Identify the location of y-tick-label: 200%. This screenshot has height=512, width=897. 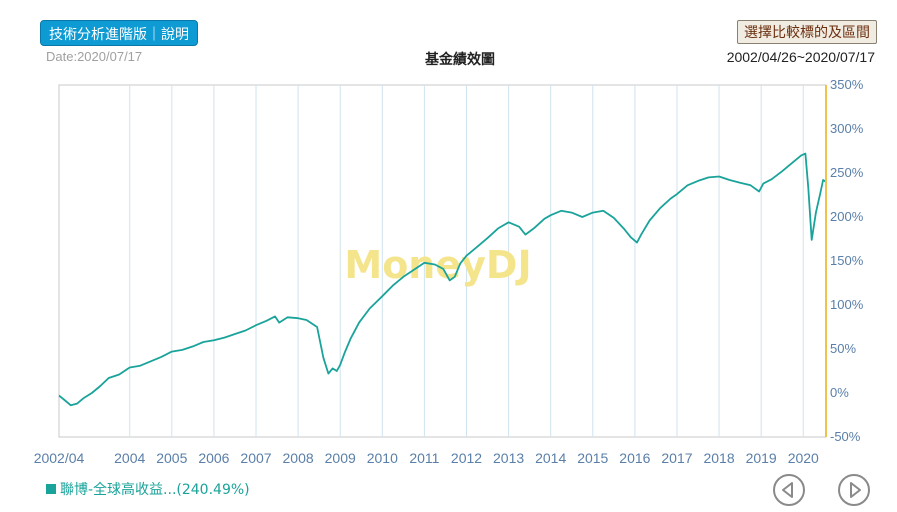
(847, 216).